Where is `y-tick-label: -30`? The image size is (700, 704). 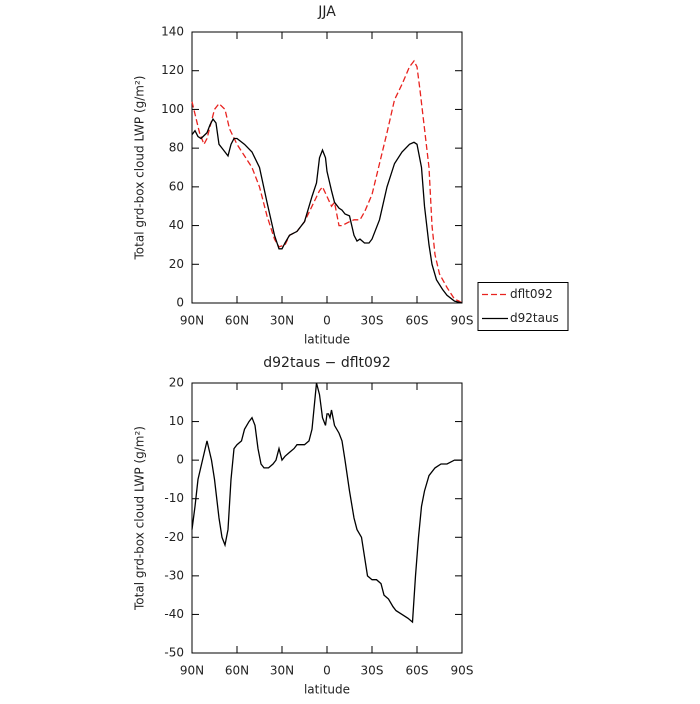
y-tick-label: -30 is located at coordinates (174, 575).